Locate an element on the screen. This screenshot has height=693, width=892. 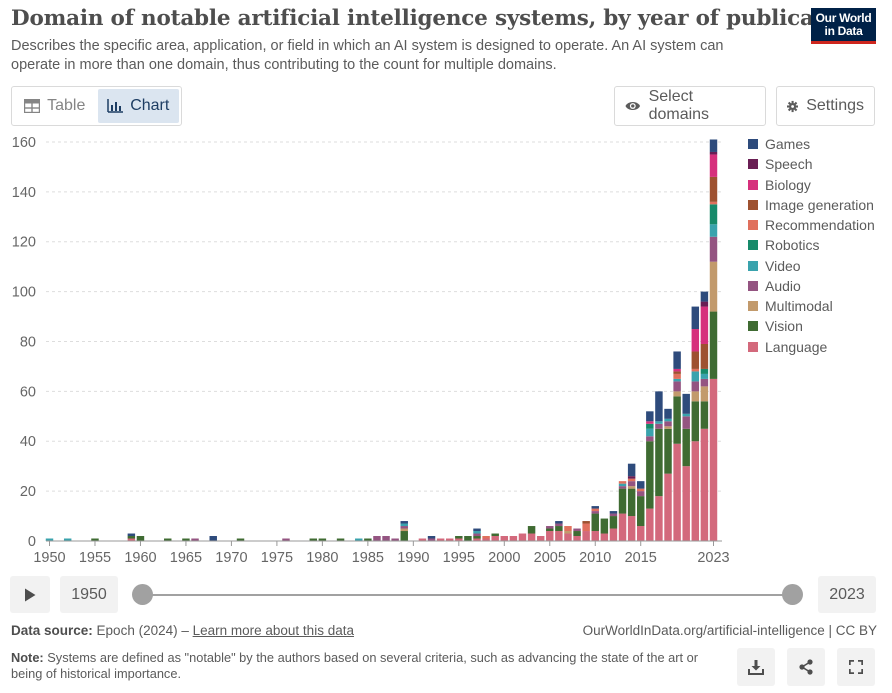
legend-label: Language is located at coordinates (796, 346).